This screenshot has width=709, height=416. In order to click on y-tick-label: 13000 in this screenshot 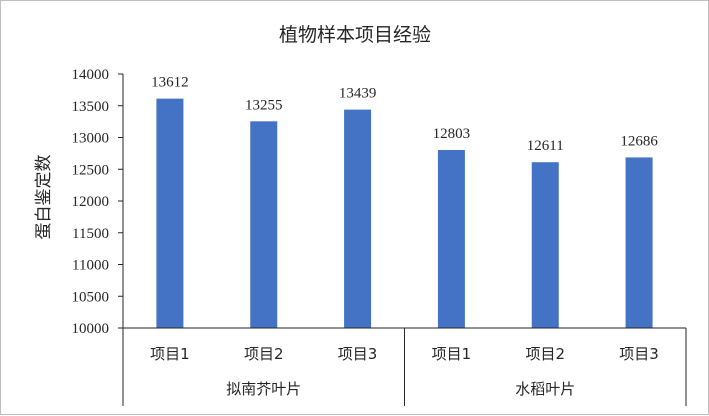, I will do `click(91, 139)`.